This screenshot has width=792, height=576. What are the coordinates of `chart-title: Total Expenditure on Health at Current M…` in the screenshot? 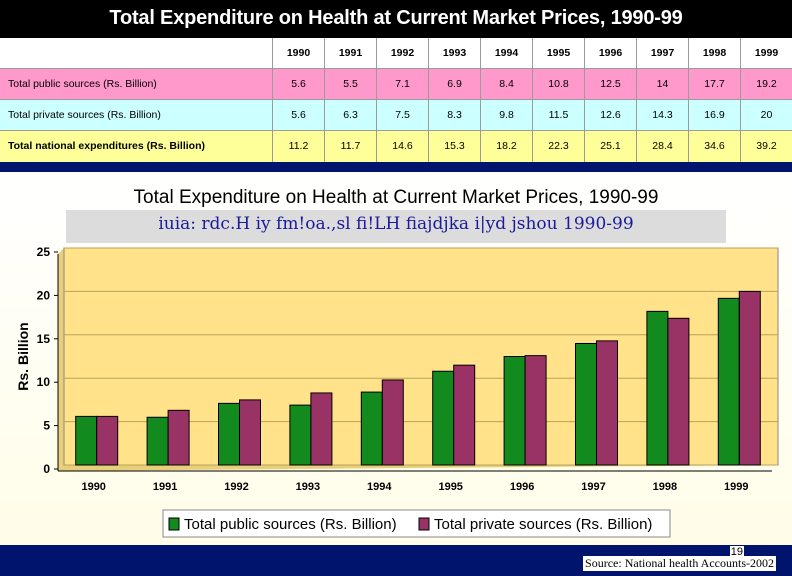 It's located at (396, 197).